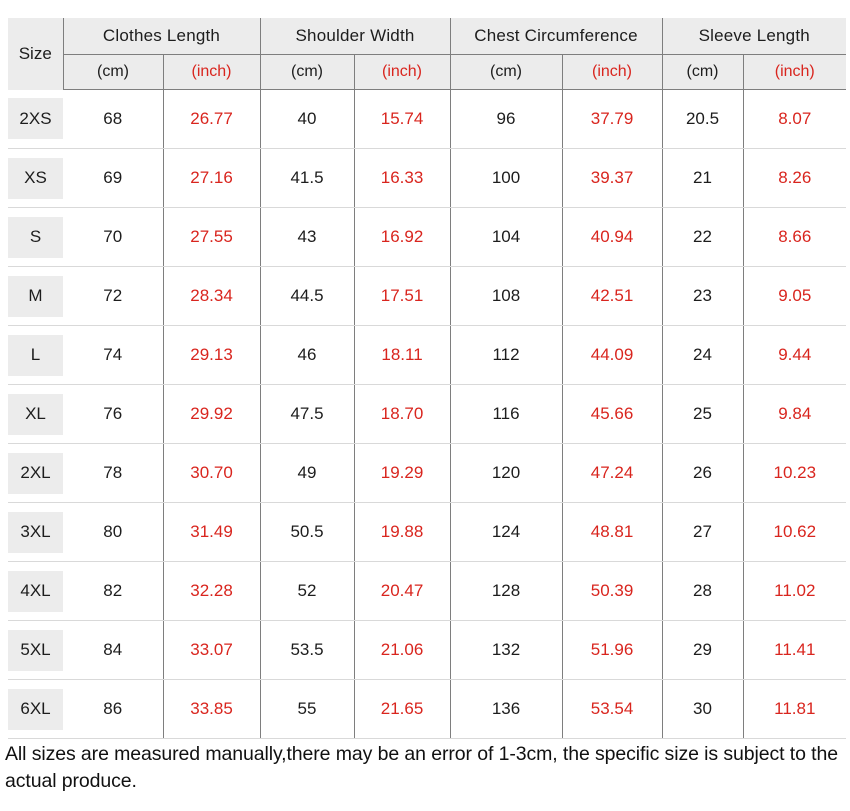  Describe the element at coordinates (307, 473) in the screenshot. I see `value-cell: 49` at that location.